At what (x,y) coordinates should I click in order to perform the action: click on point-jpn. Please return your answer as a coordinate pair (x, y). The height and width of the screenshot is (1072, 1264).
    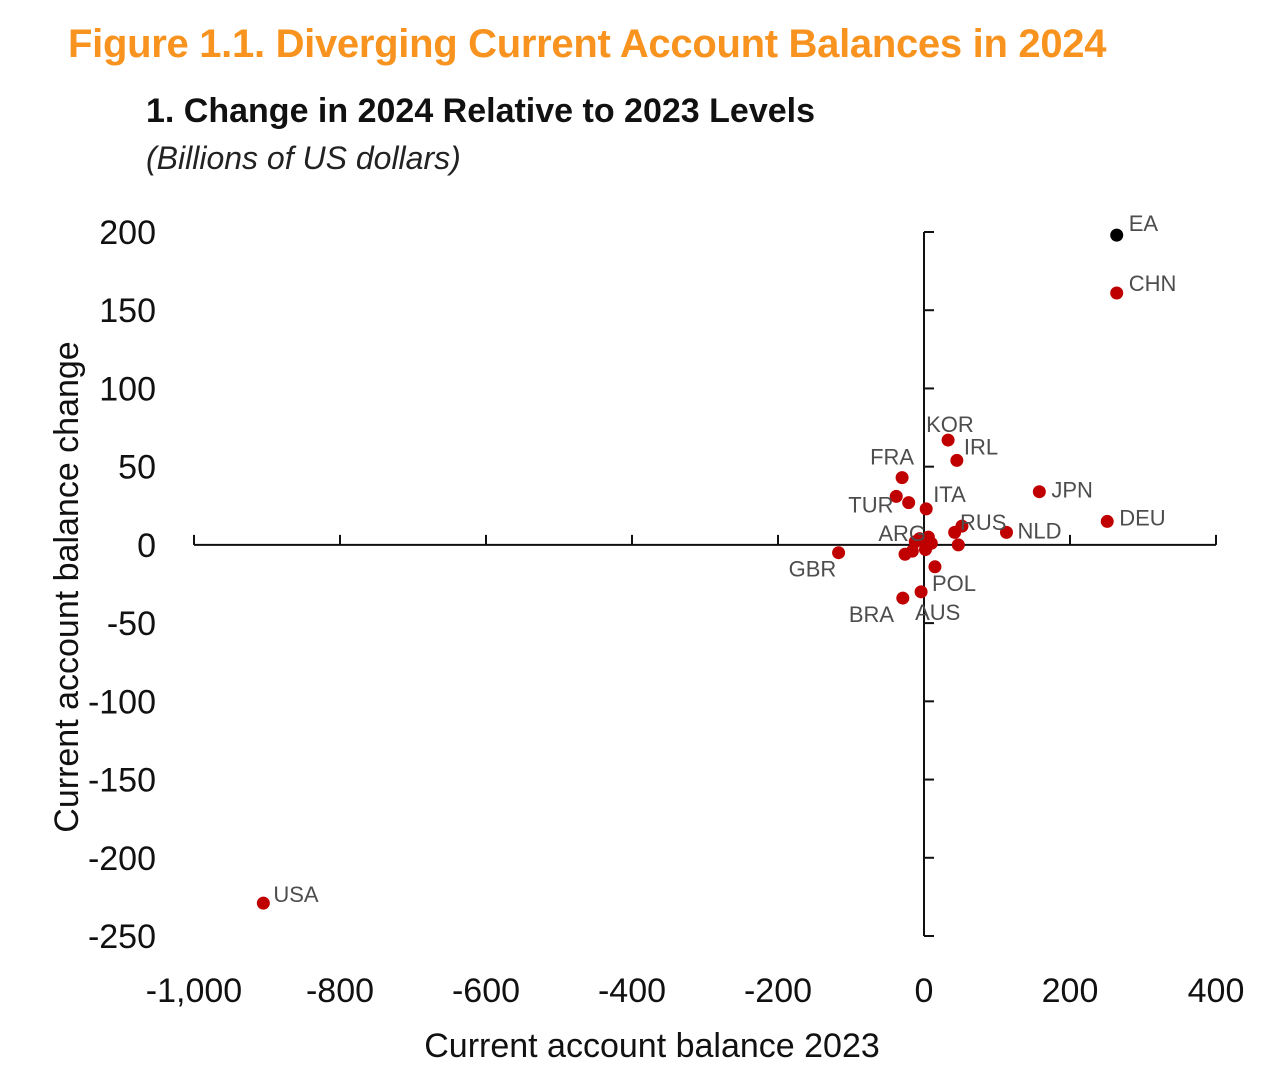
    Looking at the image, I should click on (1039, 492).